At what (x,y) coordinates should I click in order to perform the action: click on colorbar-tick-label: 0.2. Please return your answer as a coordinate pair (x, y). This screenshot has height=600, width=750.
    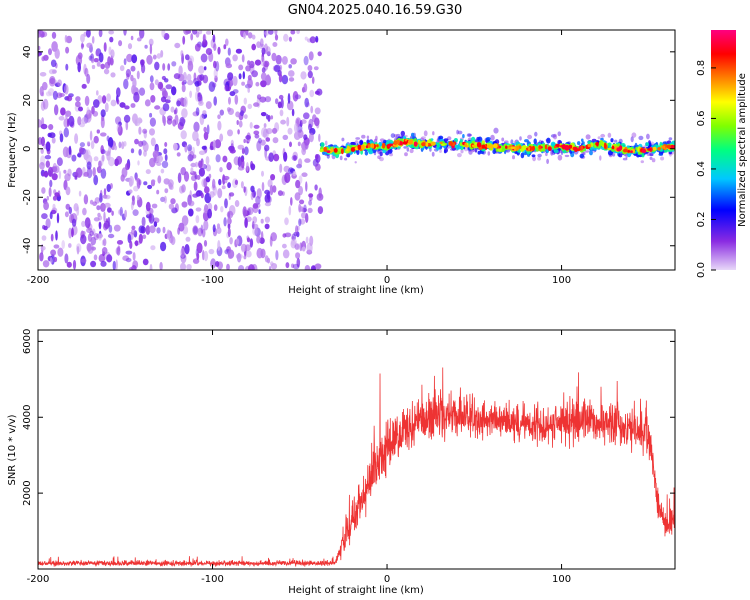
    Looking at the image, I should click on (701, 220).